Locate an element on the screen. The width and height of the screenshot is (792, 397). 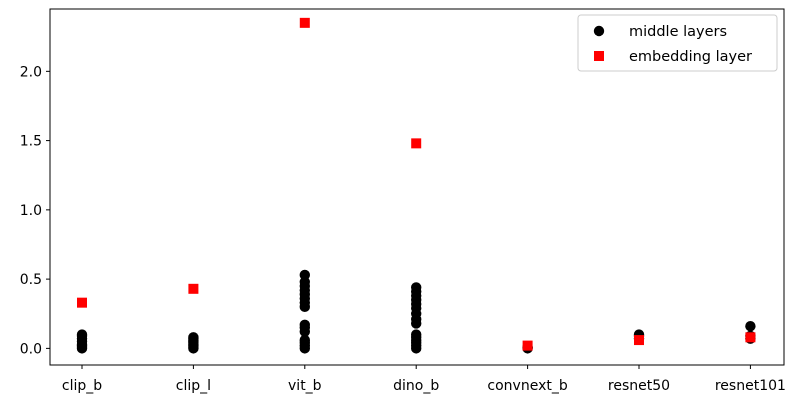
x-tick-label: dino_b is located at coordinates (416, 386).